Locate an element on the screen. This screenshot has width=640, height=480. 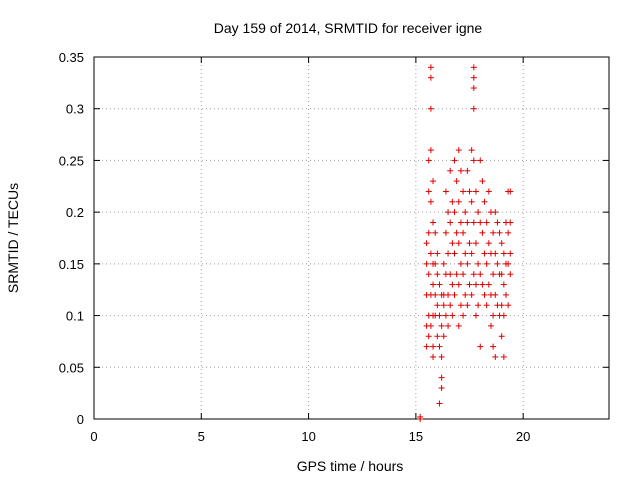
y-tick-label: 0.15 is located at coordinates (71, 264).